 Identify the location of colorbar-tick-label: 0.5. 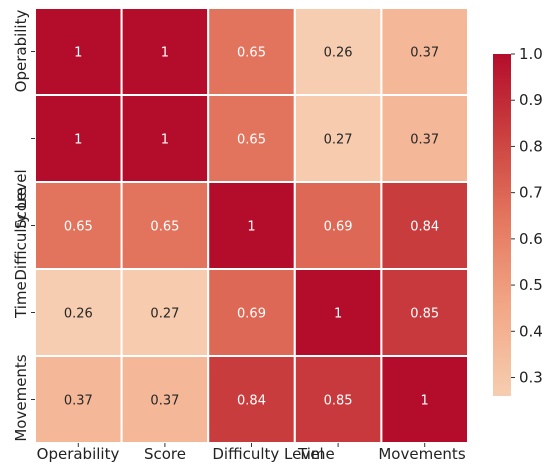
(531, 285).